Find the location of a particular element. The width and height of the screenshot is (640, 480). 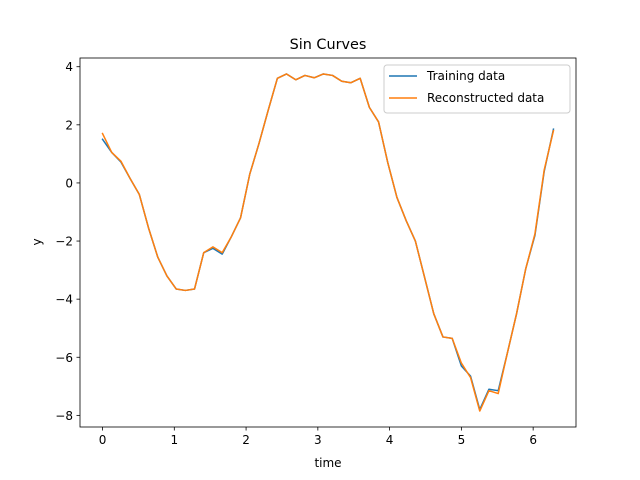

legend-label-reconstructed: Reconstructed data is located at coordinates (485, 98).